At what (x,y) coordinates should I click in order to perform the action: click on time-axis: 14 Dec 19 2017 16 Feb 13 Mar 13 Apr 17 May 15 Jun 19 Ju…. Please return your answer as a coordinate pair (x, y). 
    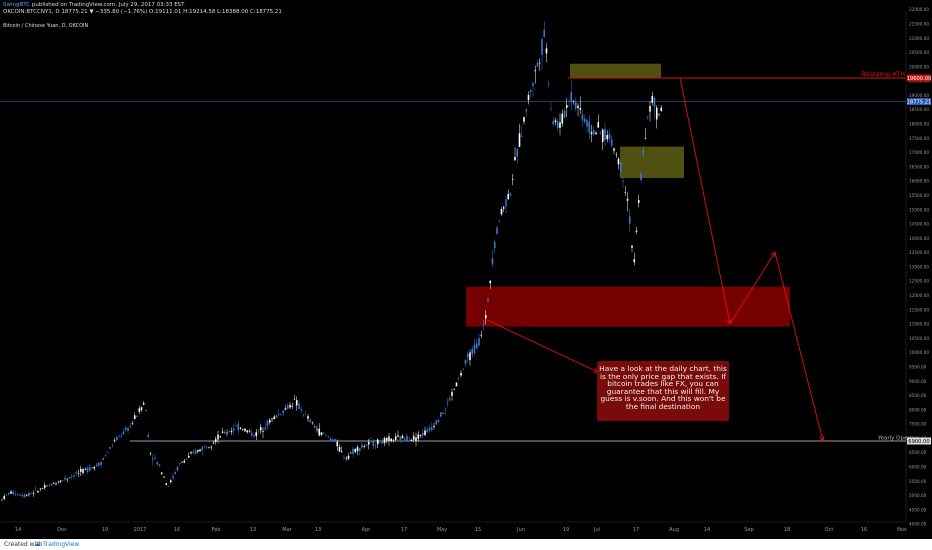
    Looking at the image, I should click on (453, 527).